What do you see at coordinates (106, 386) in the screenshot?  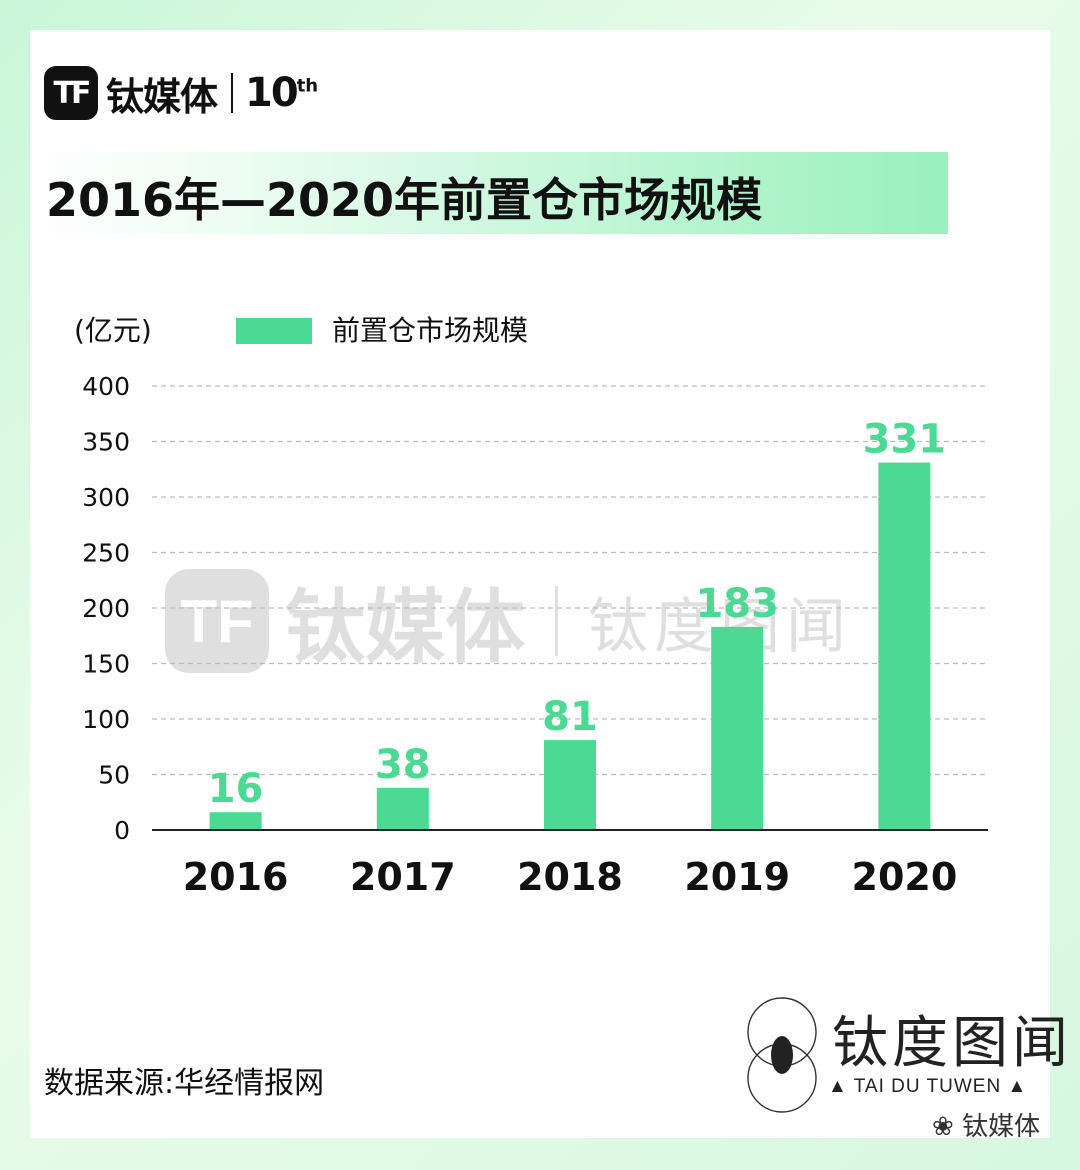 I see `y-tick-label: 400` at bounding box center [106, 386].